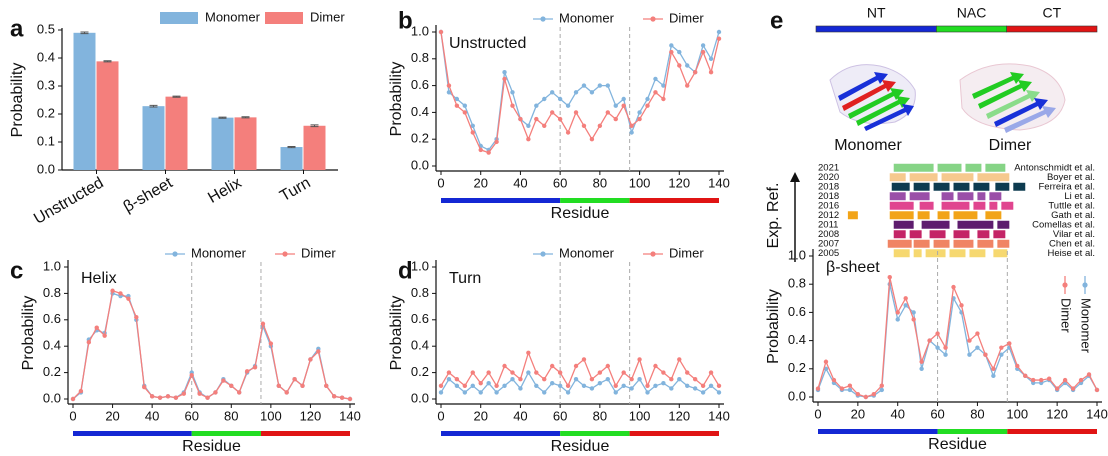 Image resolution: width=1108 pixels, height=456 pixels. I want to click on legend-label: Dimer, so click(1066, 315).